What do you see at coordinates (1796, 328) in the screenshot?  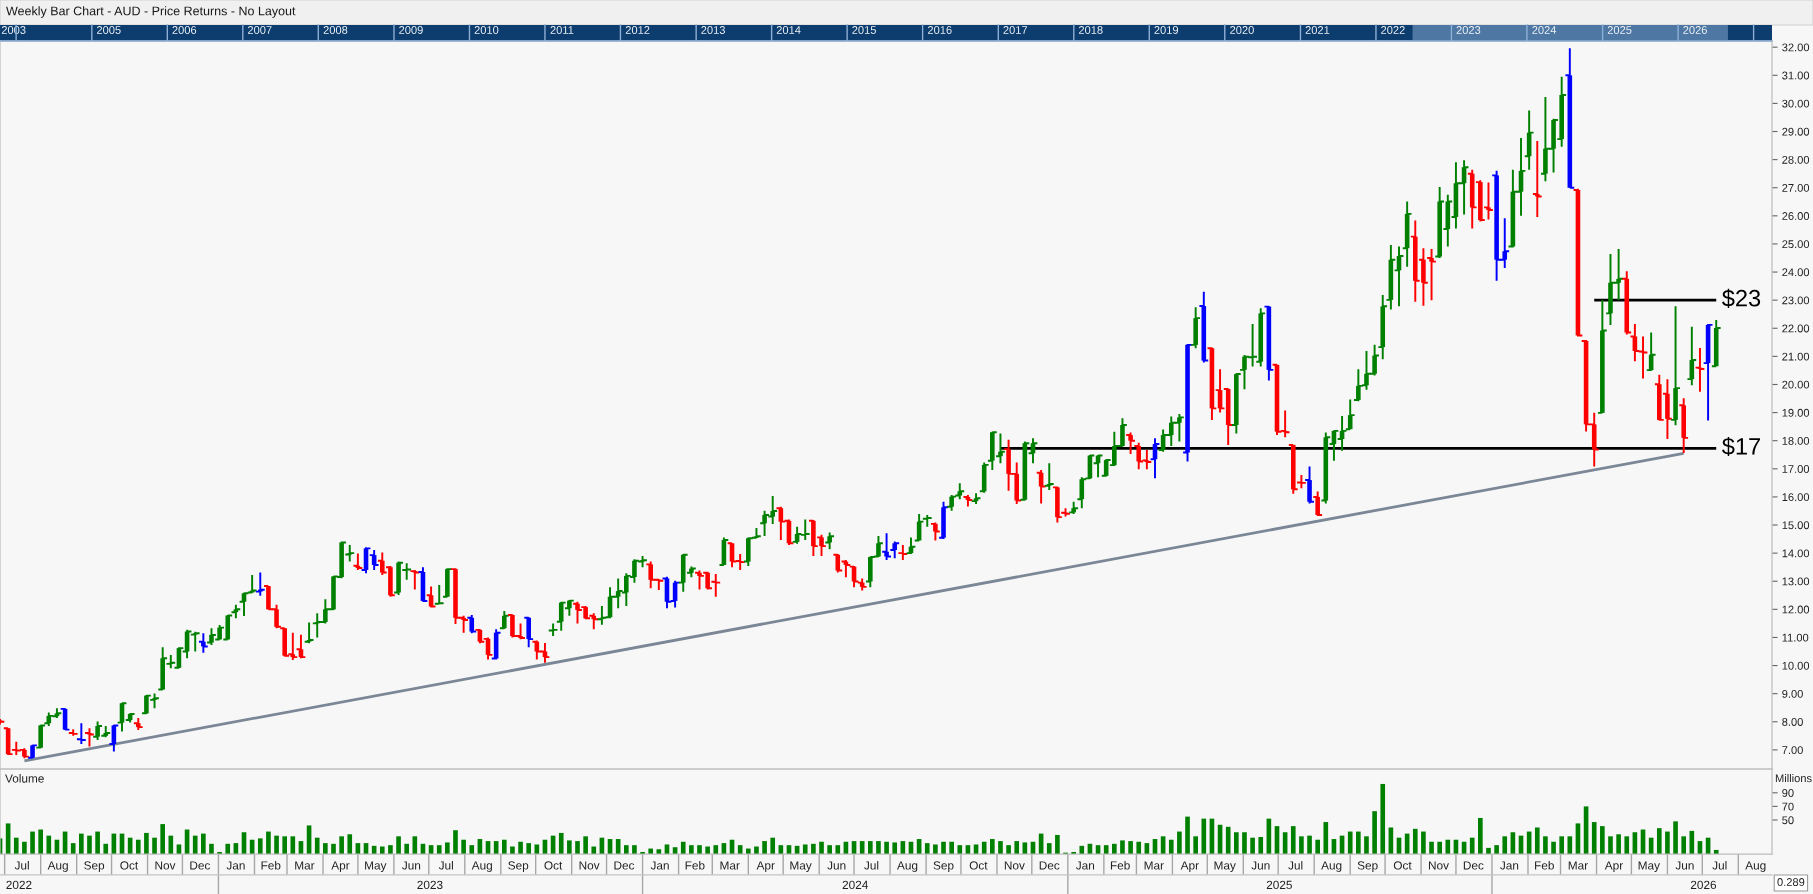 I see `y-tick-label: 22.00` at bounding box center [1796, 328].